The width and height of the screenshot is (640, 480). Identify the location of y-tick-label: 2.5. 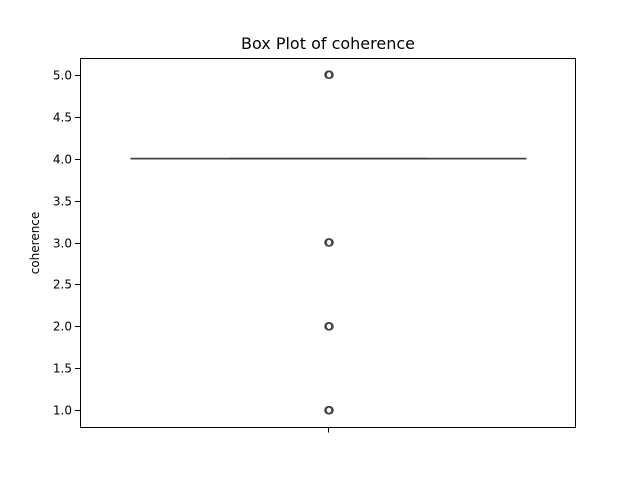
(62, 285).